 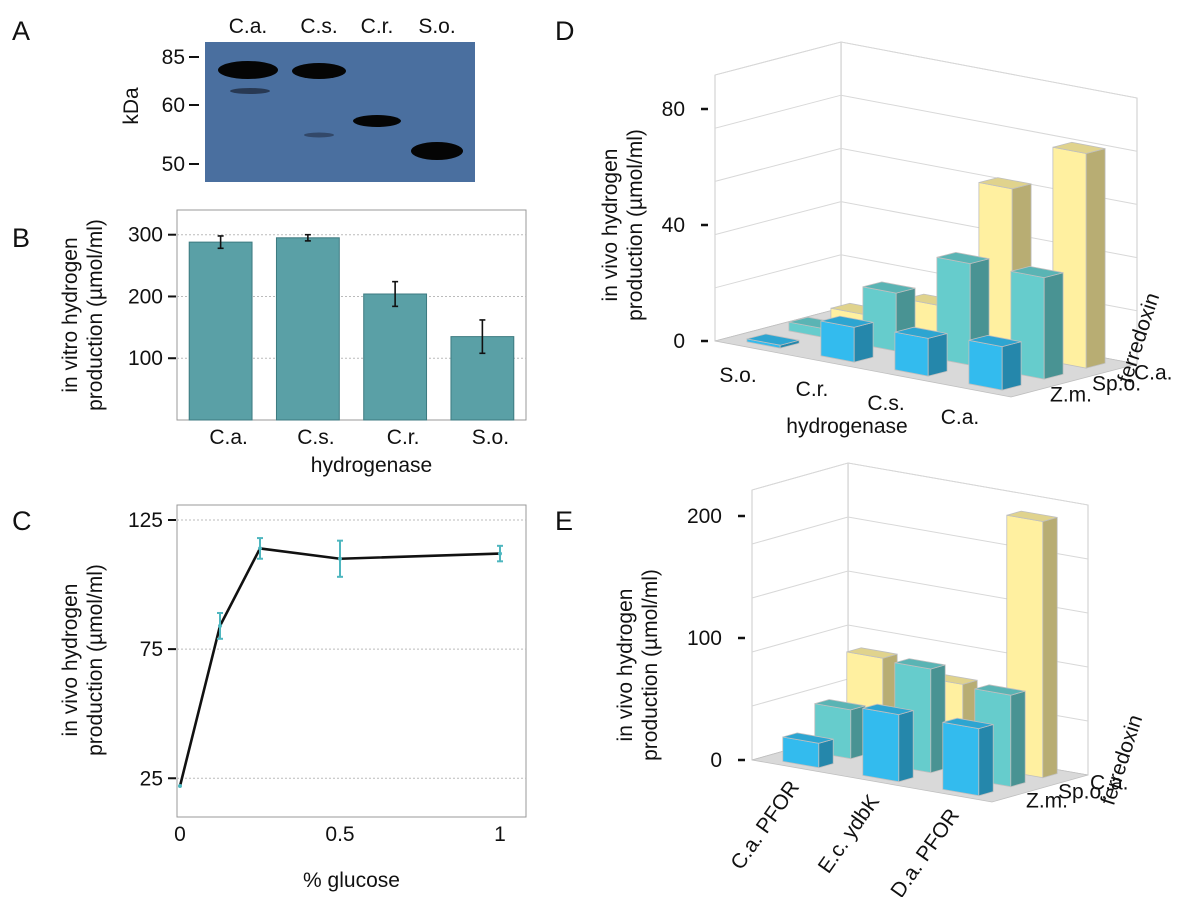 What do you see at coordinates (145, 235) in the screenshot?
I see `y-tick-label: 300` at bounding box center [145, 235].